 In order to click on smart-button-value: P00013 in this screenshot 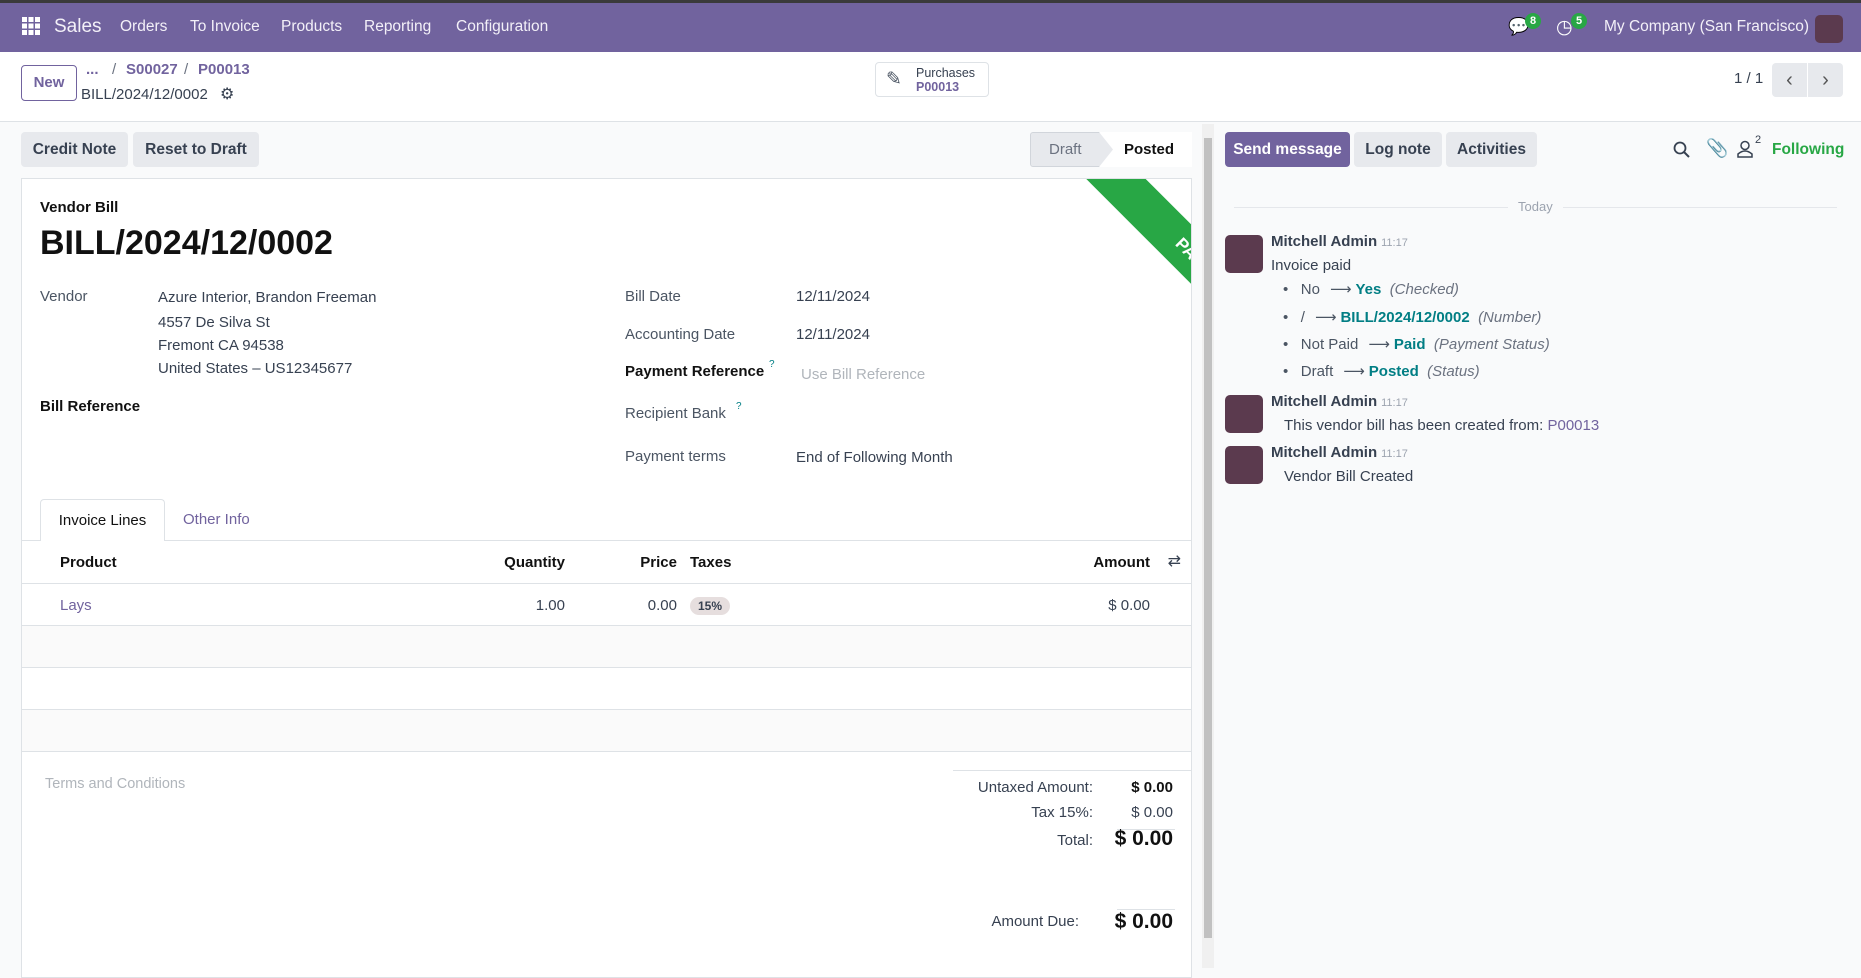, I will do `click(938, 87)`.